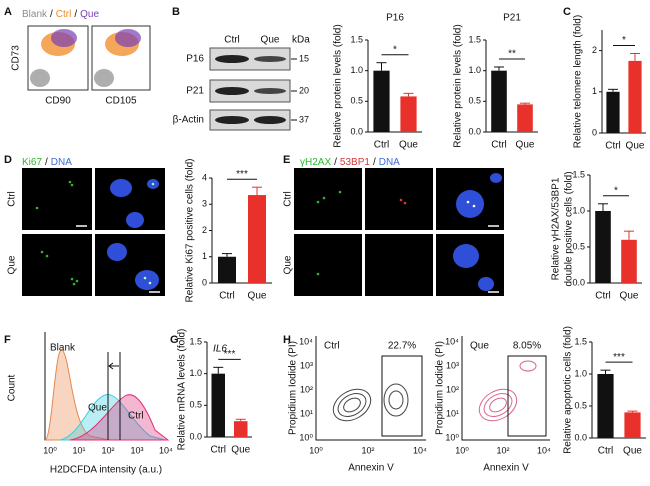 The height and width of the screenshot is (486, 650). I want to click on y-axis-label: double positive cells (fold), so click(569, 228).